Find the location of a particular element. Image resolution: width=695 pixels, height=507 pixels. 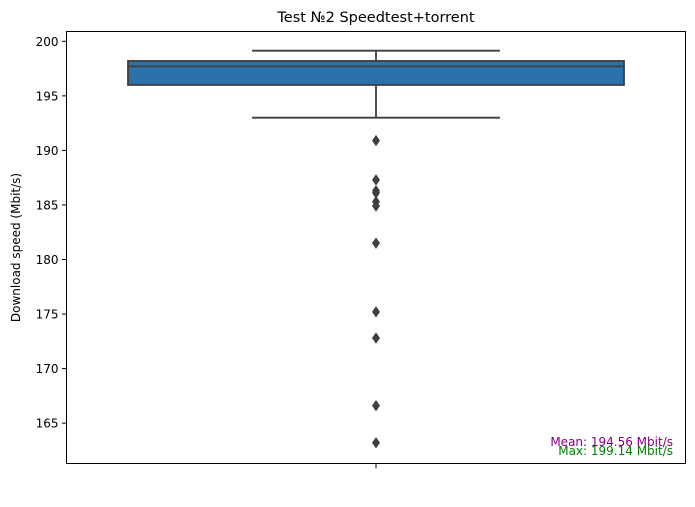

y-tick-label: 180 is located at coordinates (47, 260).